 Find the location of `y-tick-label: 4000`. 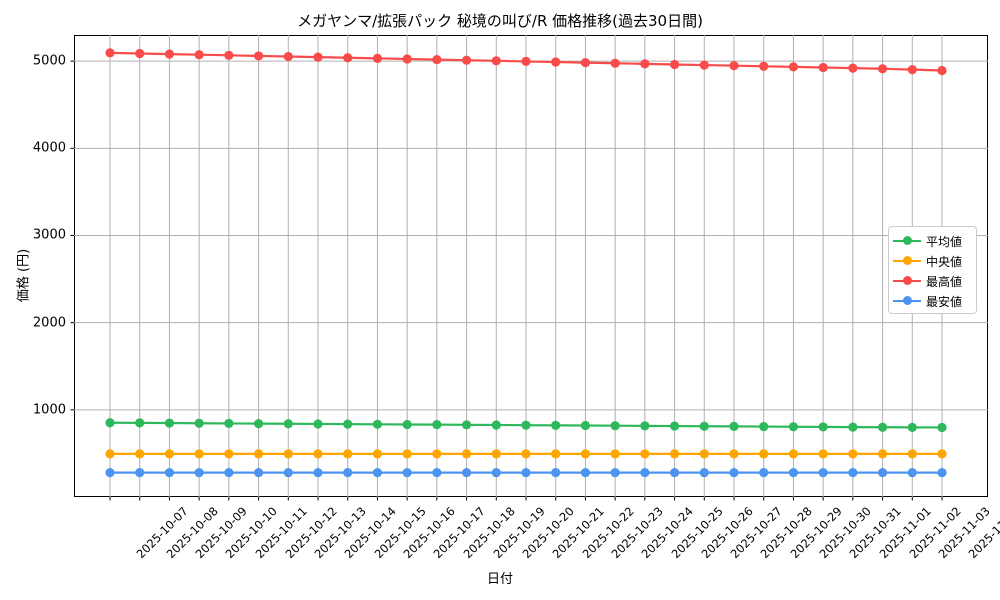

y-tick-label: 4000 is located at coordinates (49, 148).